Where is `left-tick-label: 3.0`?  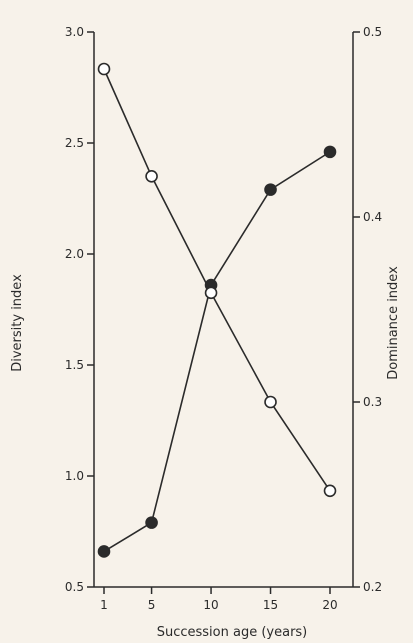 left-tick-label: 3.0 is located at coordinates (74, 32).